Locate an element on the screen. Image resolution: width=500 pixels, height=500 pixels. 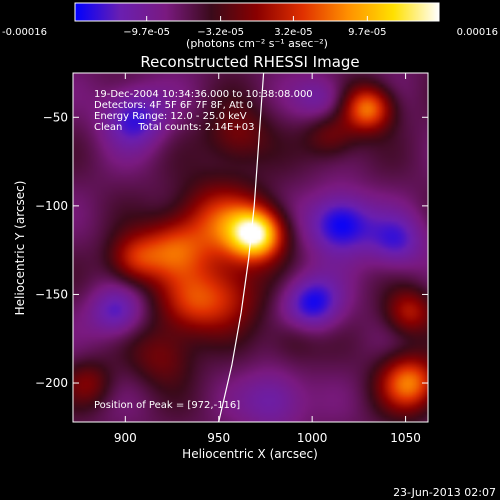
x-axis-label: Heliocentric X (arcsec) is located at coordinates (250, 454).